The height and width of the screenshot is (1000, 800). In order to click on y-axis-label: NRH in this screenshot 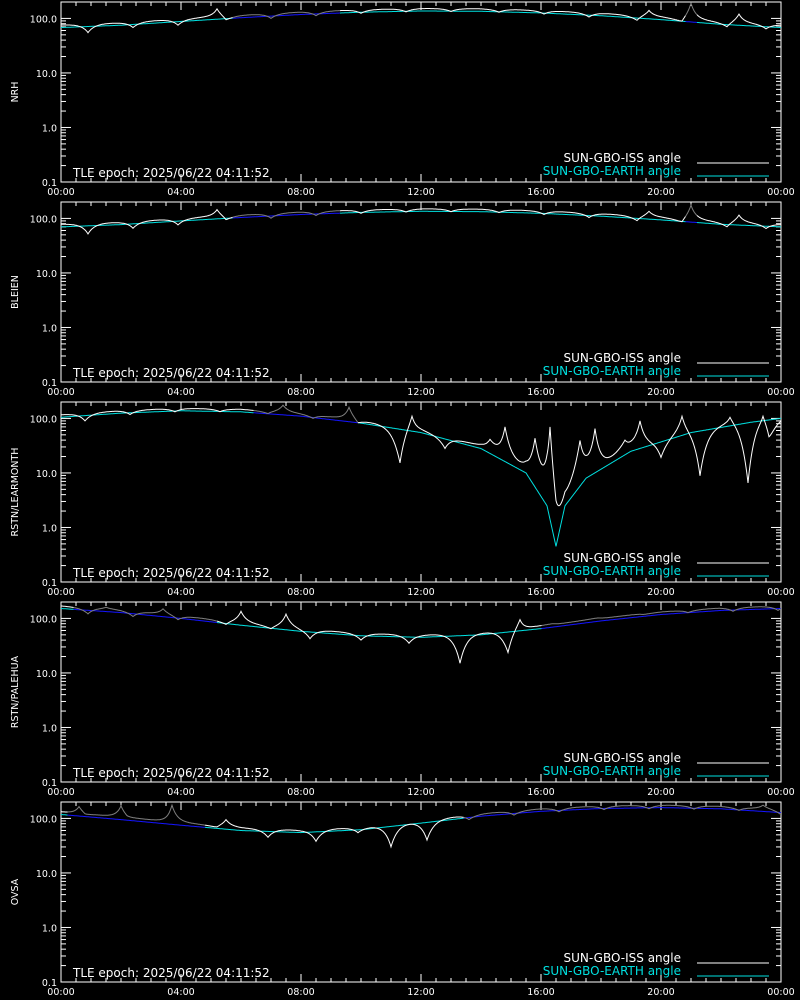, I will do `click(15, 92)`.